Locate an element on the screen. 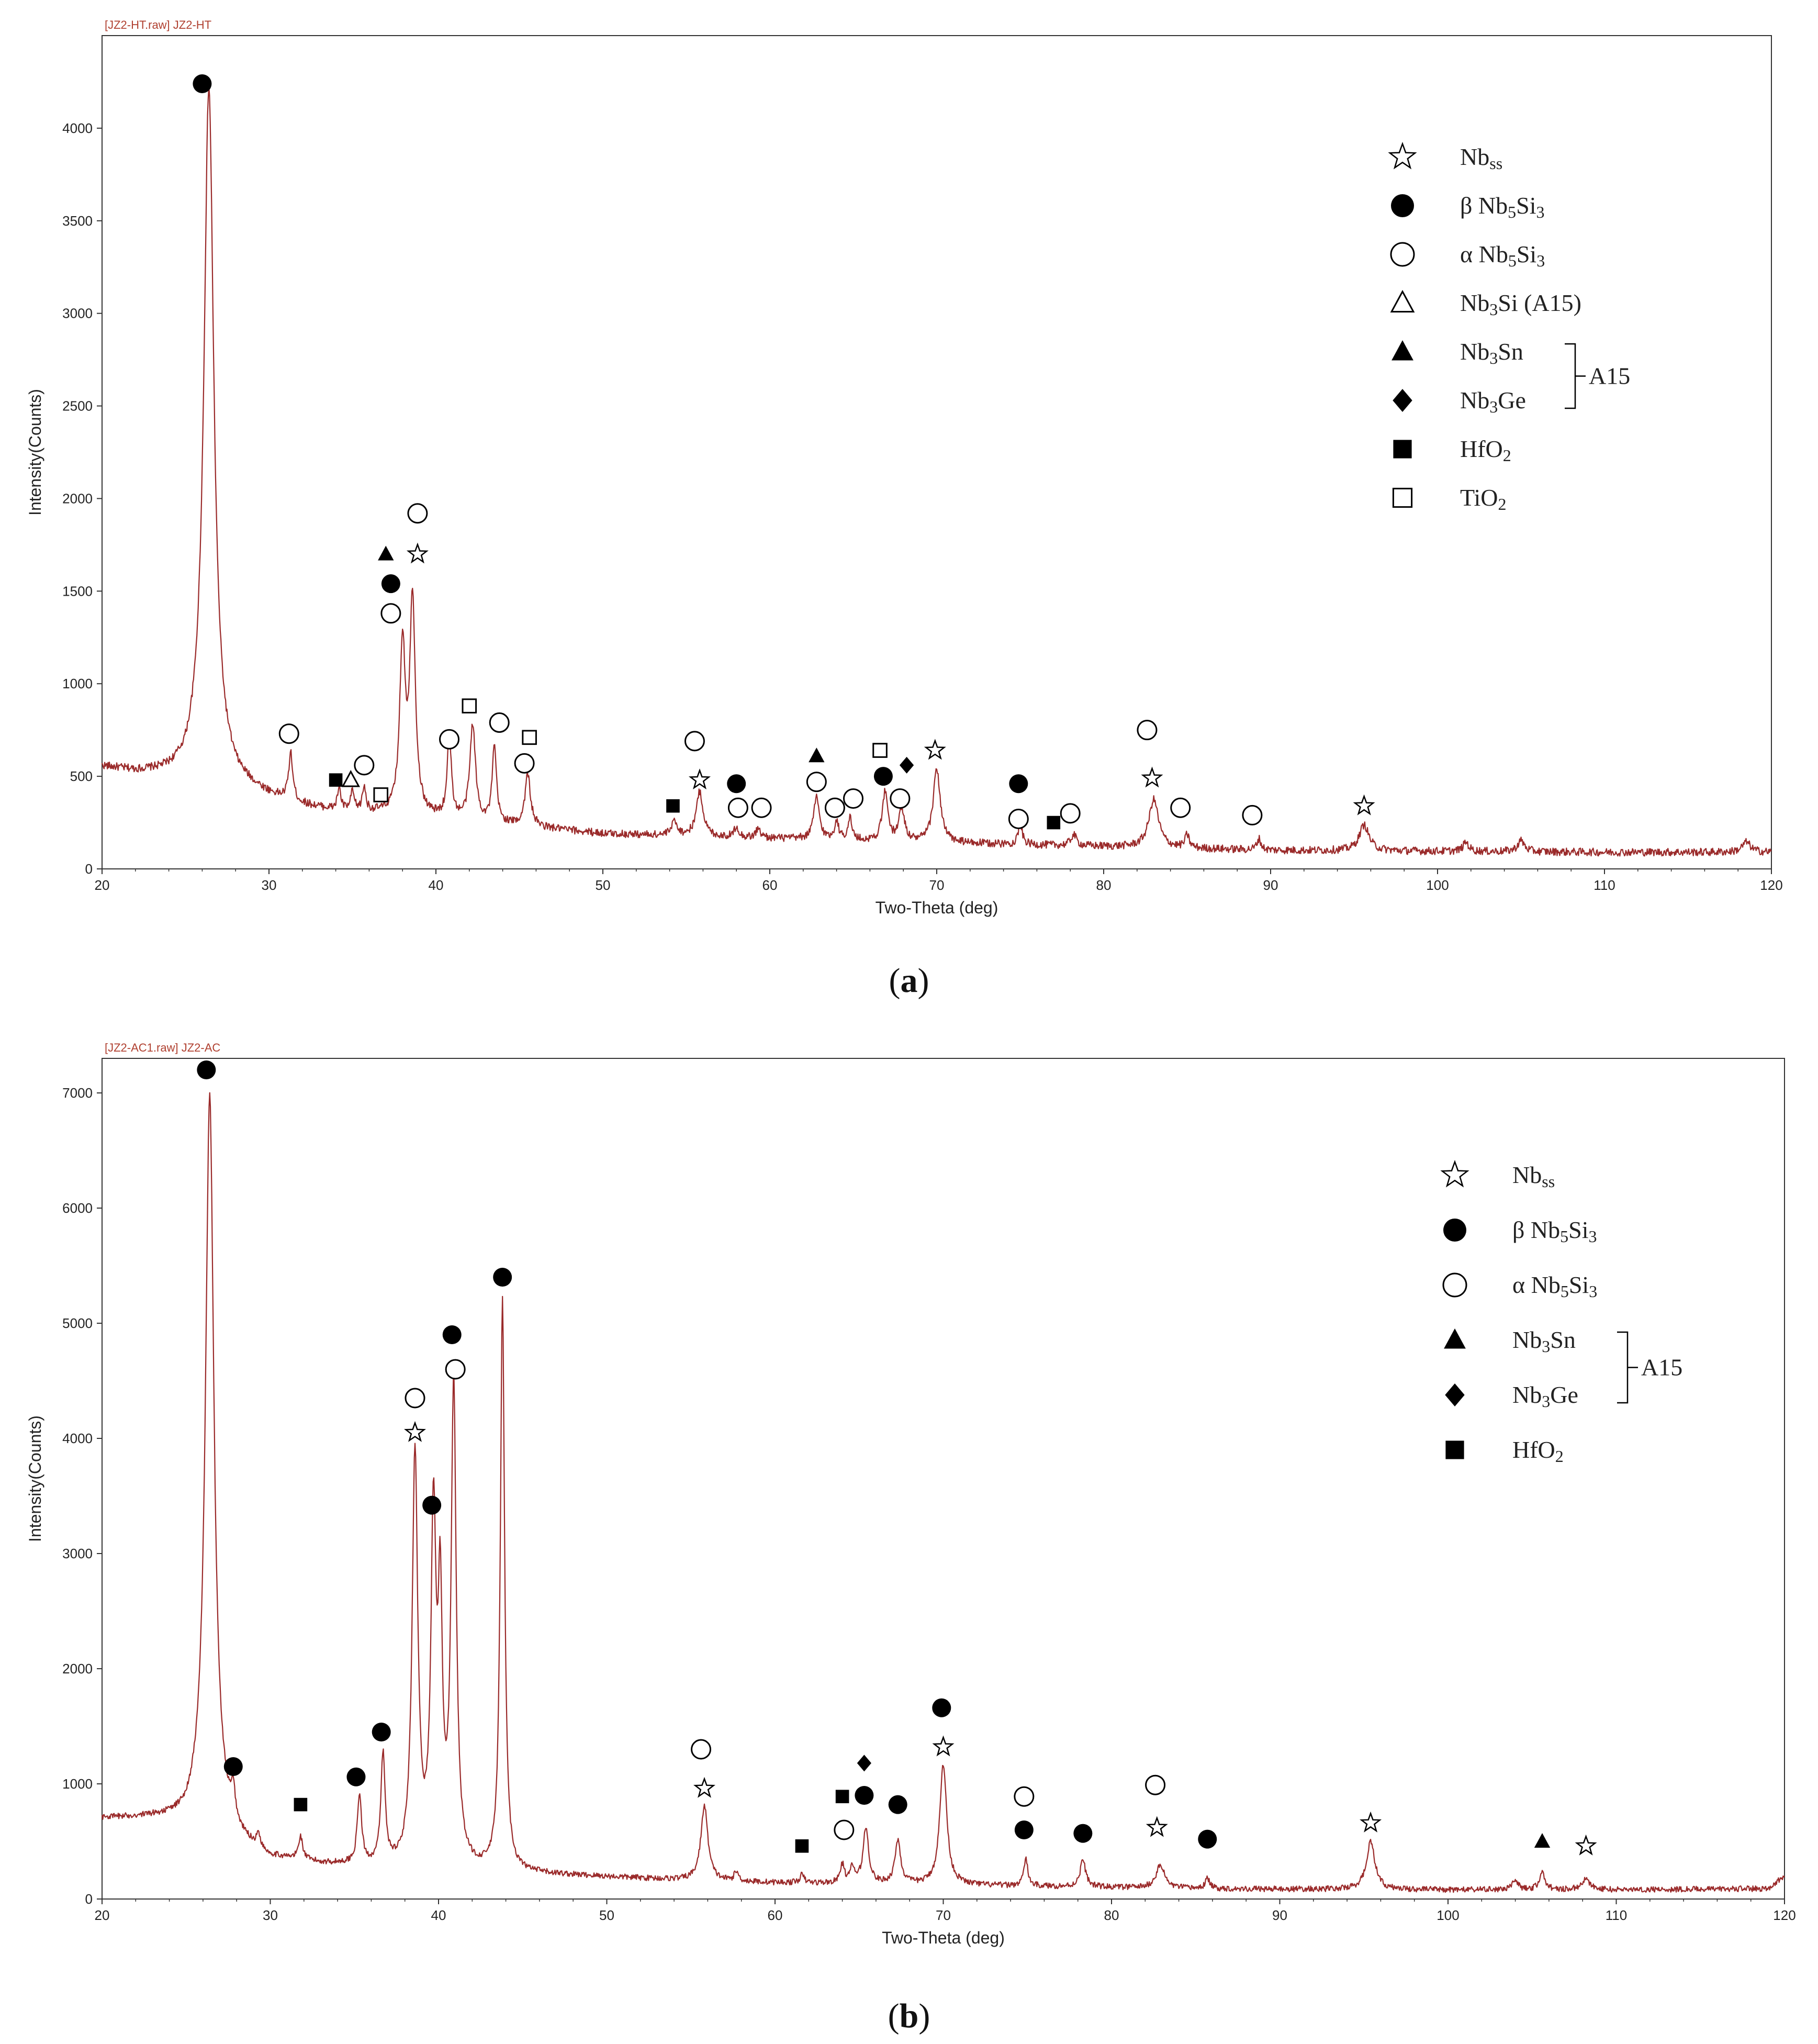  legend-diamond-filled-icon is located at coordinates (1455, 1394).